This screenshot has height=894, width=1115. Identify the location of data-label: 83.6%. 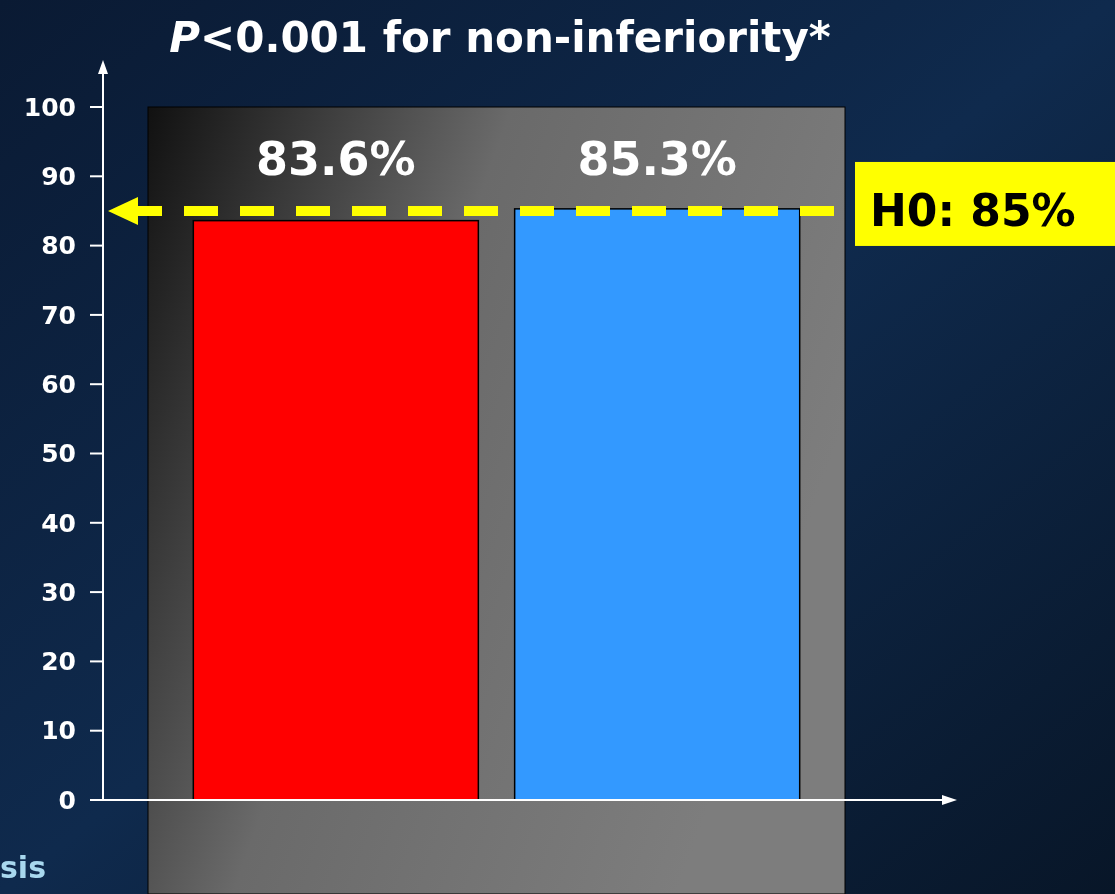
(336, 159).